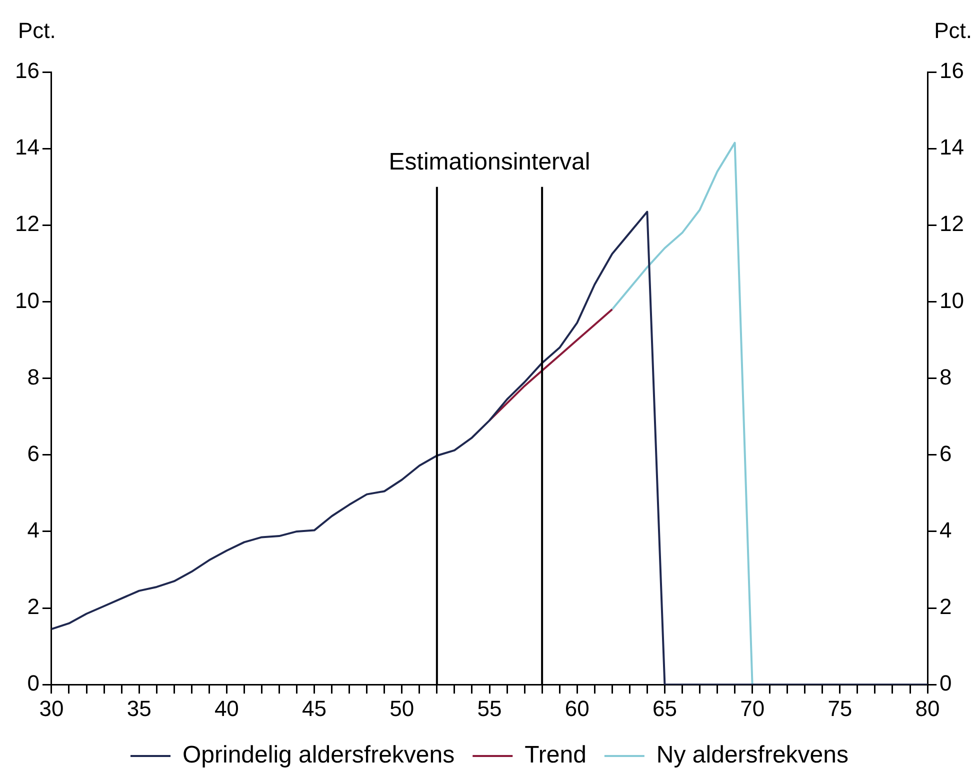  I want to click on y-tick-label: 16, so click(27, 71).